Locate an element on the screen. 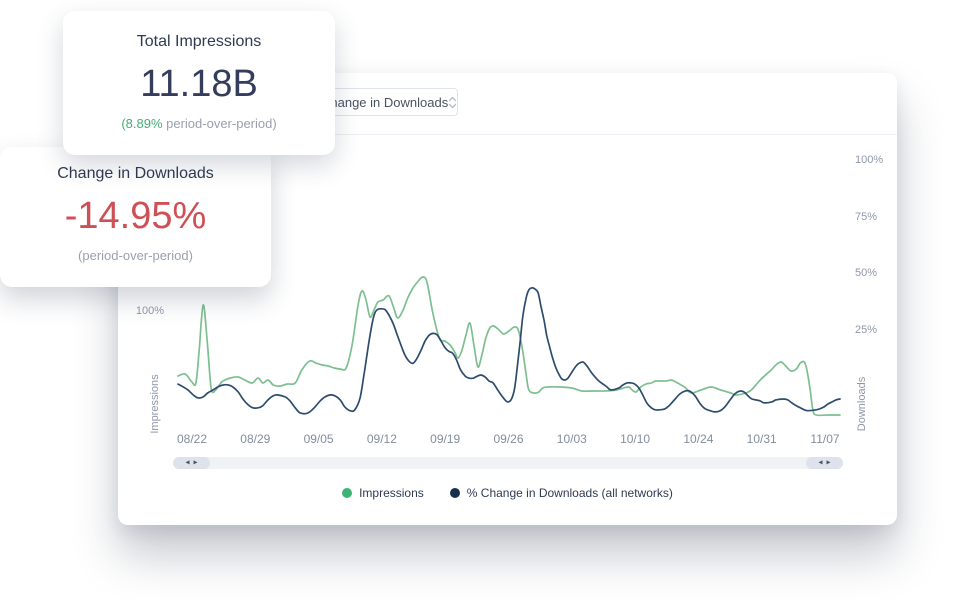  scrollbar-track: ◂ ▸ ◂ ▸ is located at coordinates (508, 463).